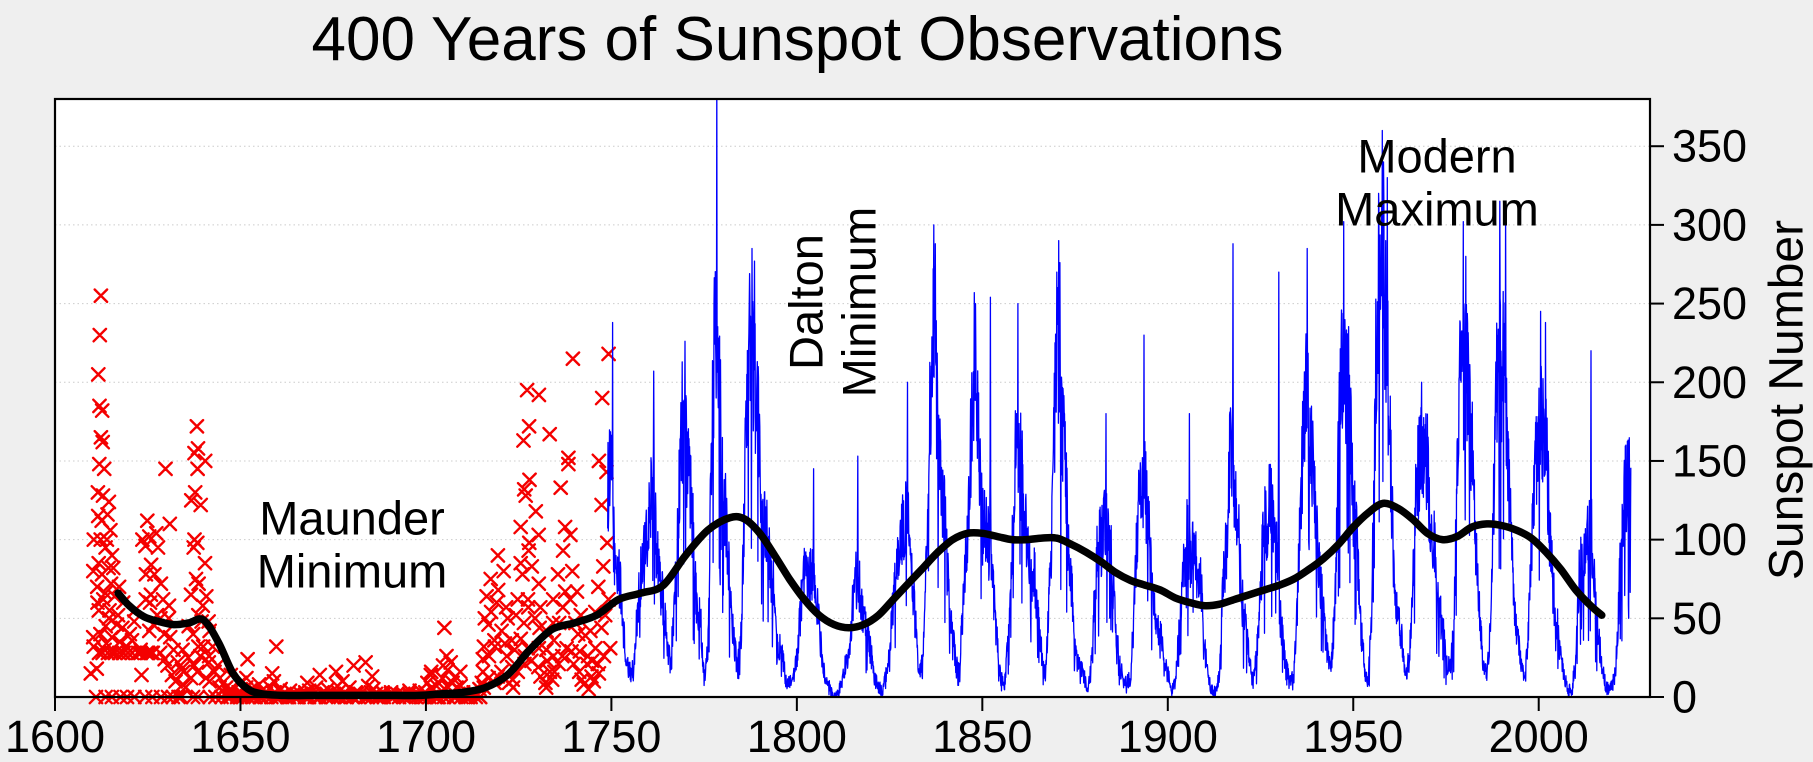 This screenshot has width=1813, height=762. I want to click on y-axis-label: Sunspot Number, so click(1786, 400).